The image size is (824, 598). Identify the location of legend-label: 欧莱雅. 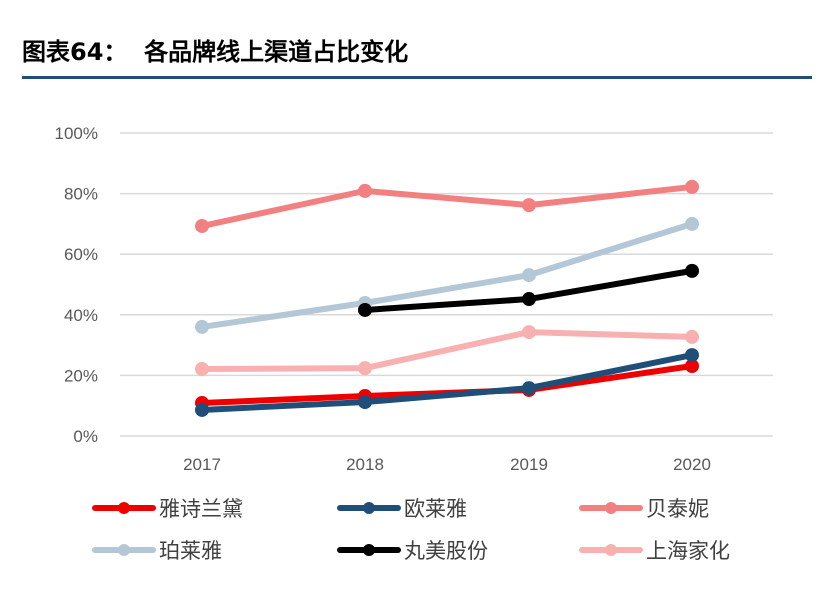
(435, 509).